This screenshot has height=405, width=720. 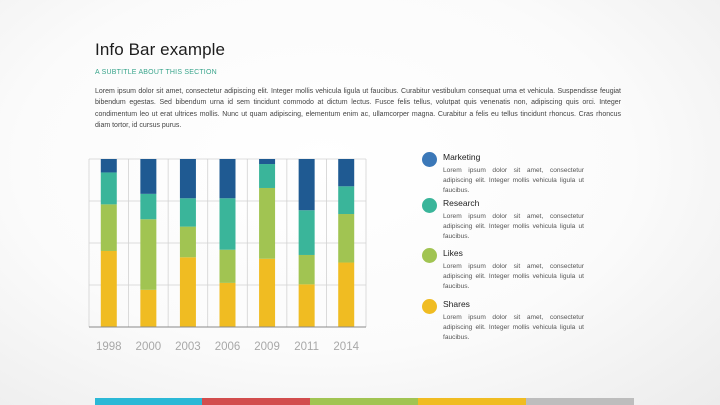 What do you see at coordinates (306, 347) in the screenshot?
I see `x-tick-label-2011: 2011` at bounding box center [306, 347].